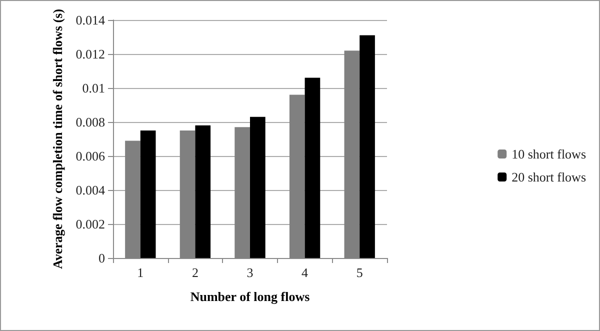 This screenshot has height=331, width=600. What do you see at coordinates (91, 20) in the screenshot?
I see `y-tick-label: 0.014` at bounding box center [91, 20].